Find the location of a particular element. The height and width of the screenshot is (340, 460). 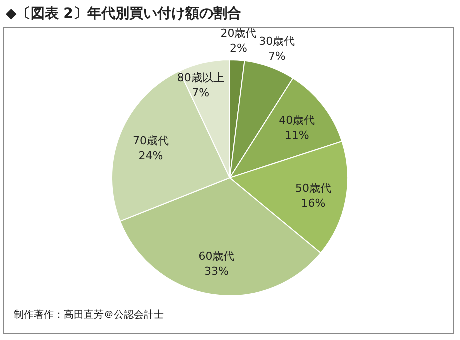

slice-label: 20歳代 is located at coordinates (238, 33).